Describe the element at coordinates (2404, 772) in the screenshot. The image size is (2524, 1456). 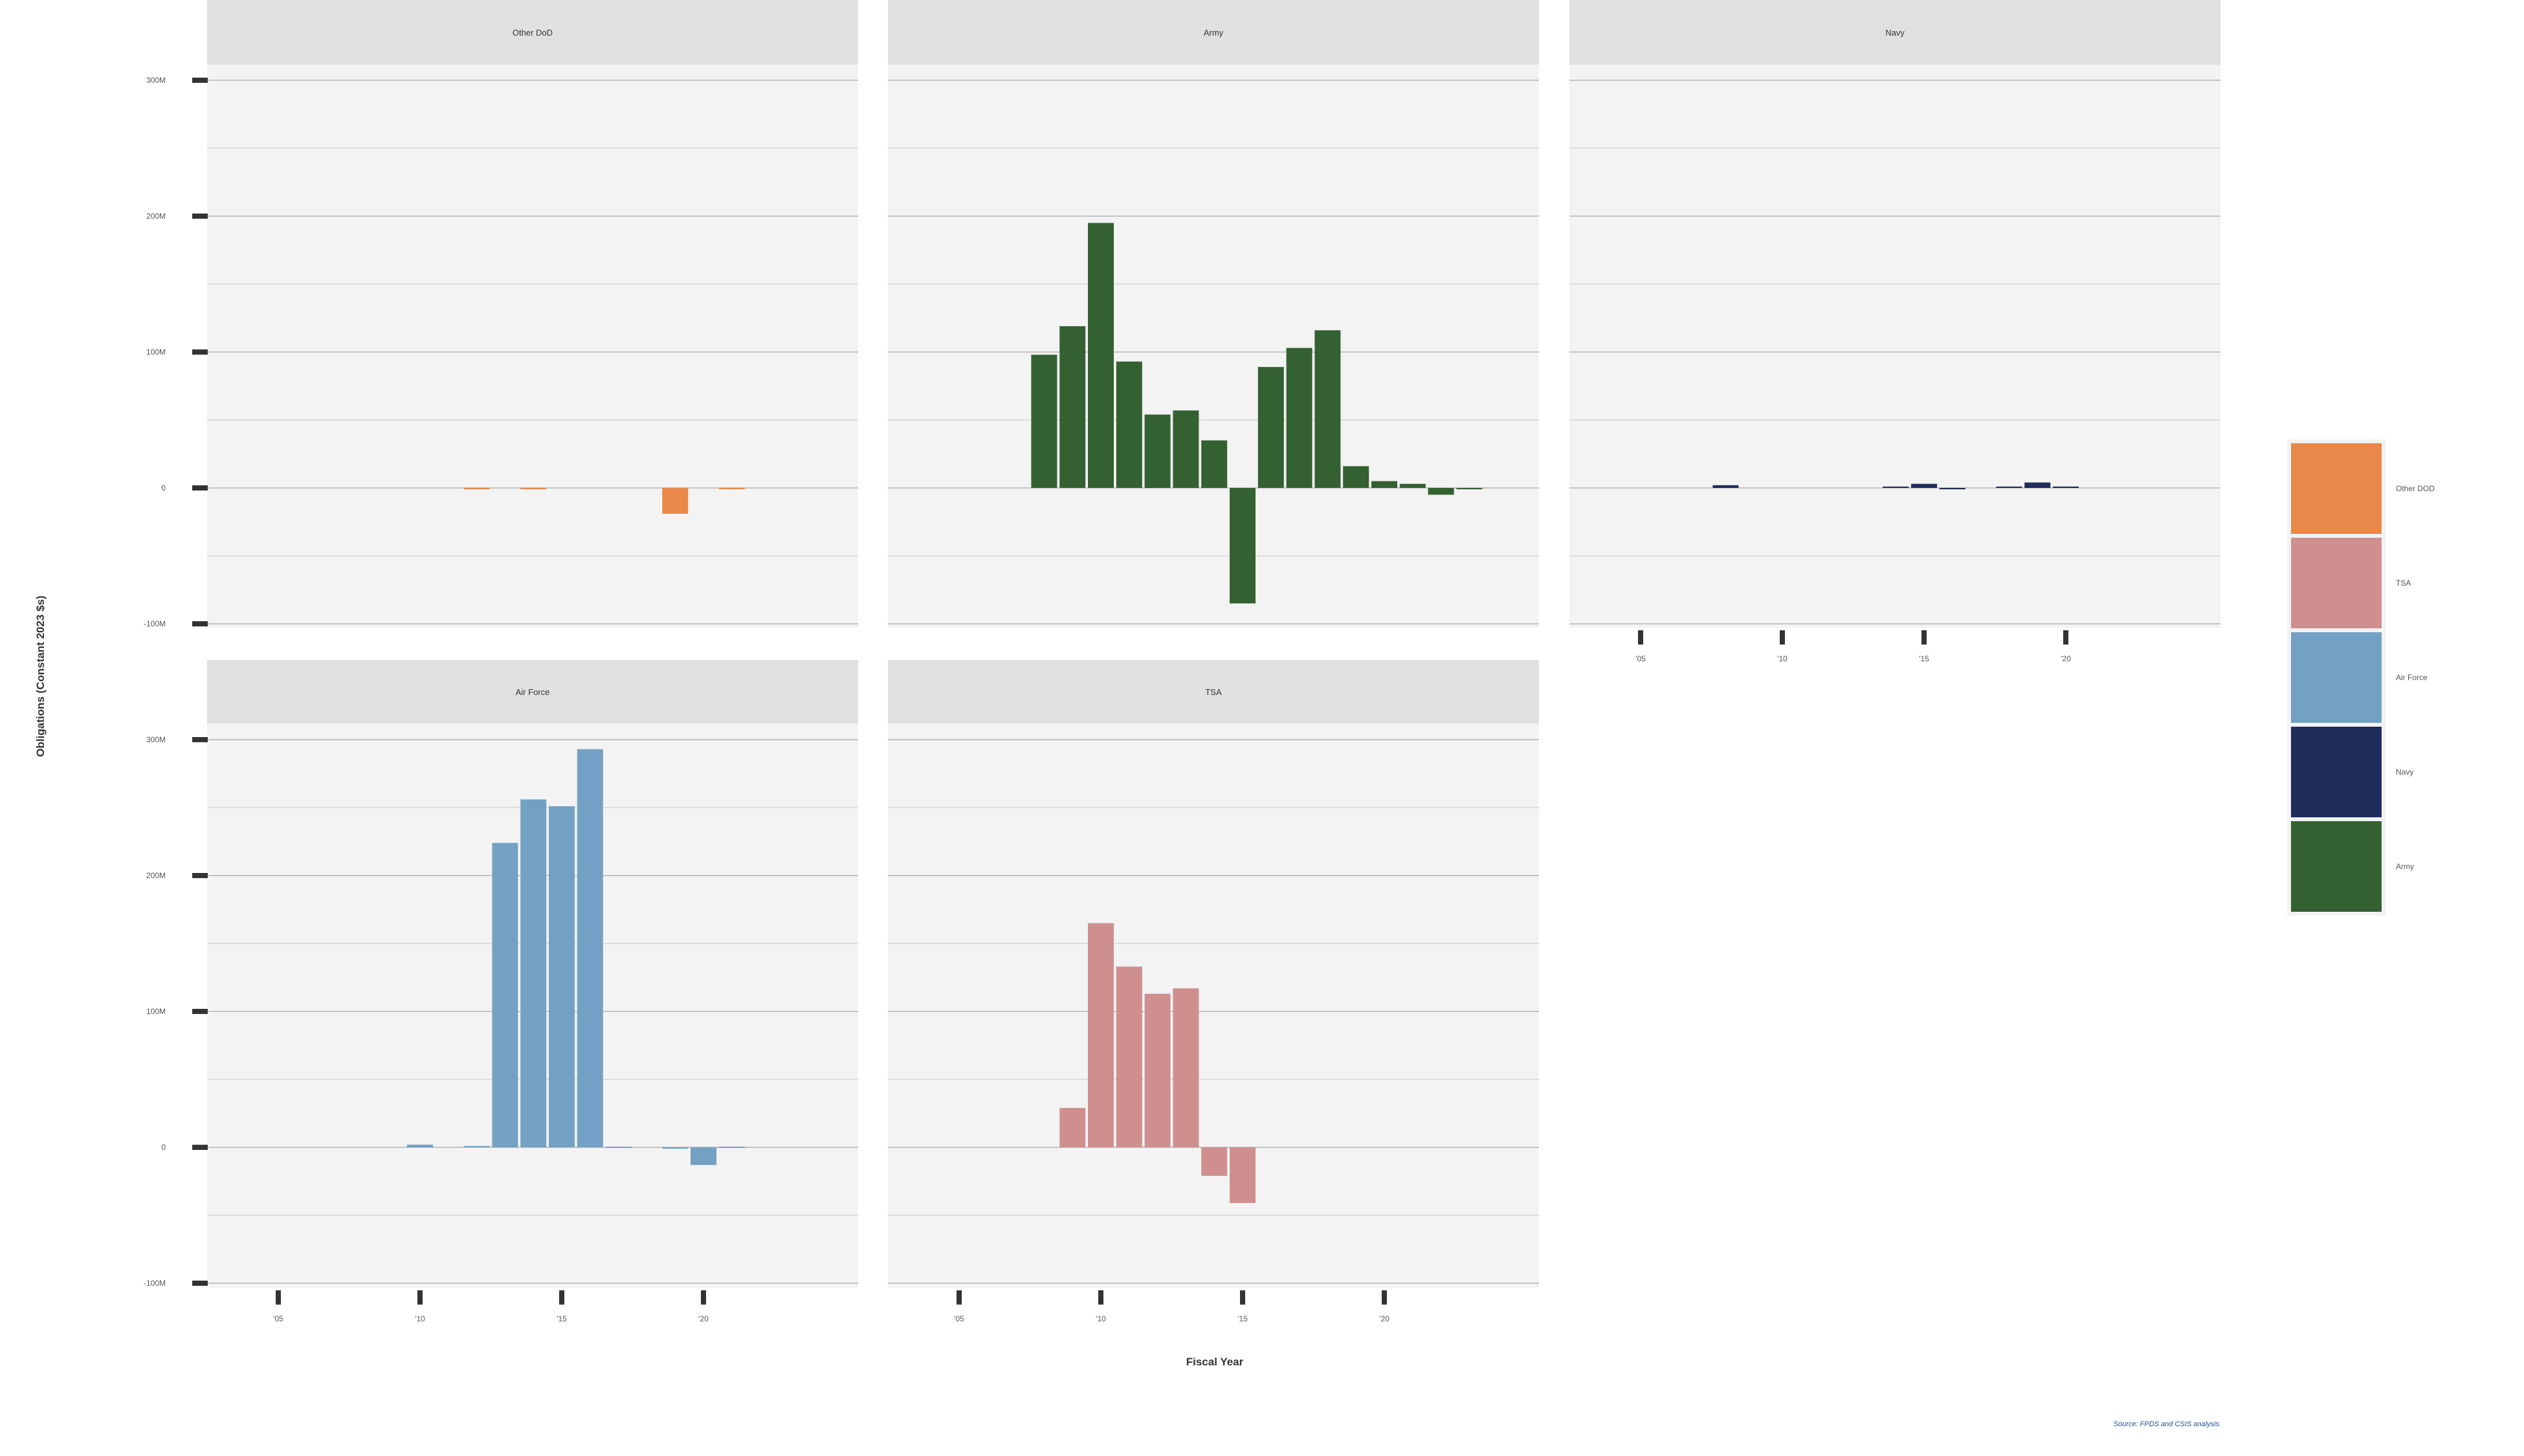
I see `legend-label: Navy` at that location.